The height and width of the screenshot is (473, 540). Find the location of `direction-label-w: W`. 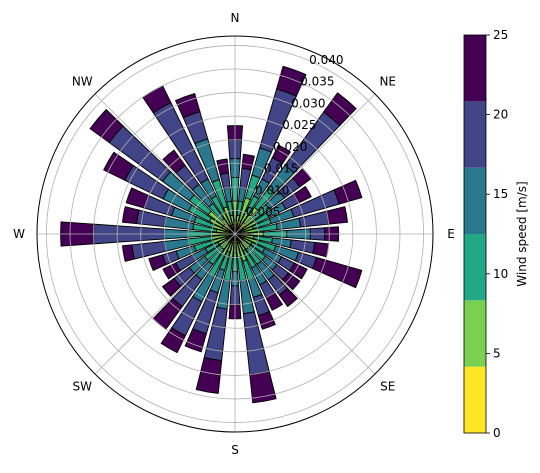

direction-label-w: W is located at coordinates (19, 234).